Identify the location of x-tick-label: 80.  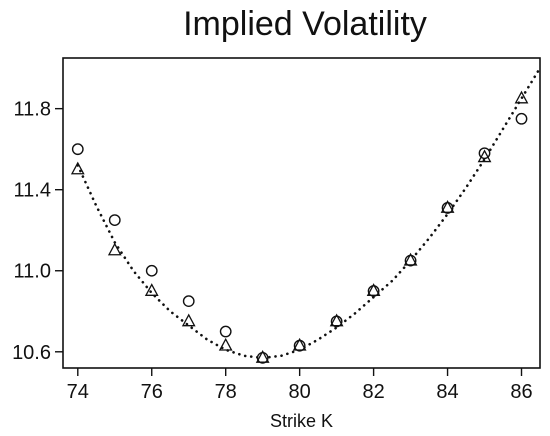
(300, 392).